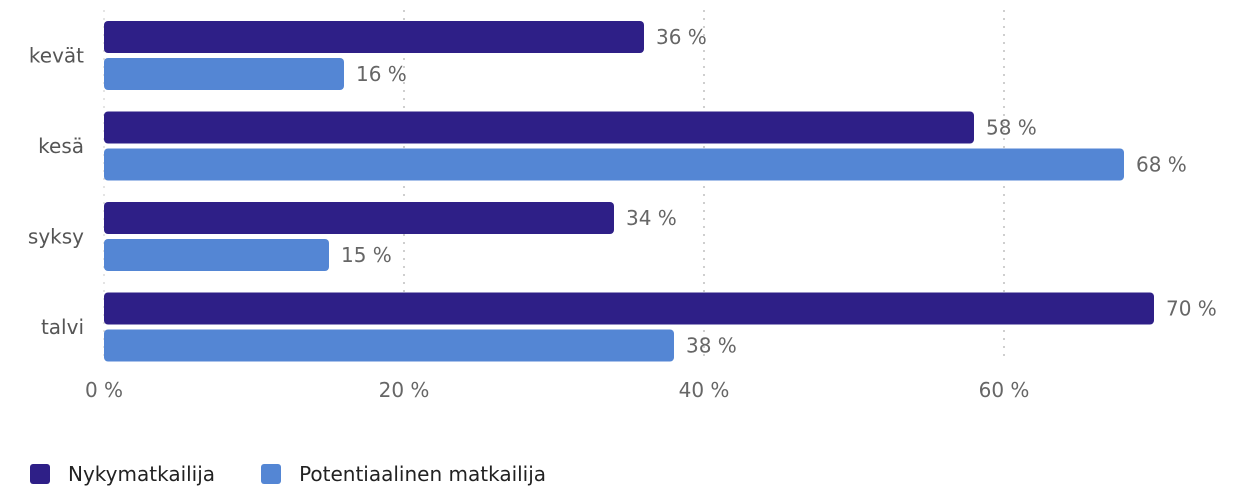 Image resolution: width=1235 pixels, height=499 pixels. I want to click on x-tick-label: 40 %, so click(704, 390).